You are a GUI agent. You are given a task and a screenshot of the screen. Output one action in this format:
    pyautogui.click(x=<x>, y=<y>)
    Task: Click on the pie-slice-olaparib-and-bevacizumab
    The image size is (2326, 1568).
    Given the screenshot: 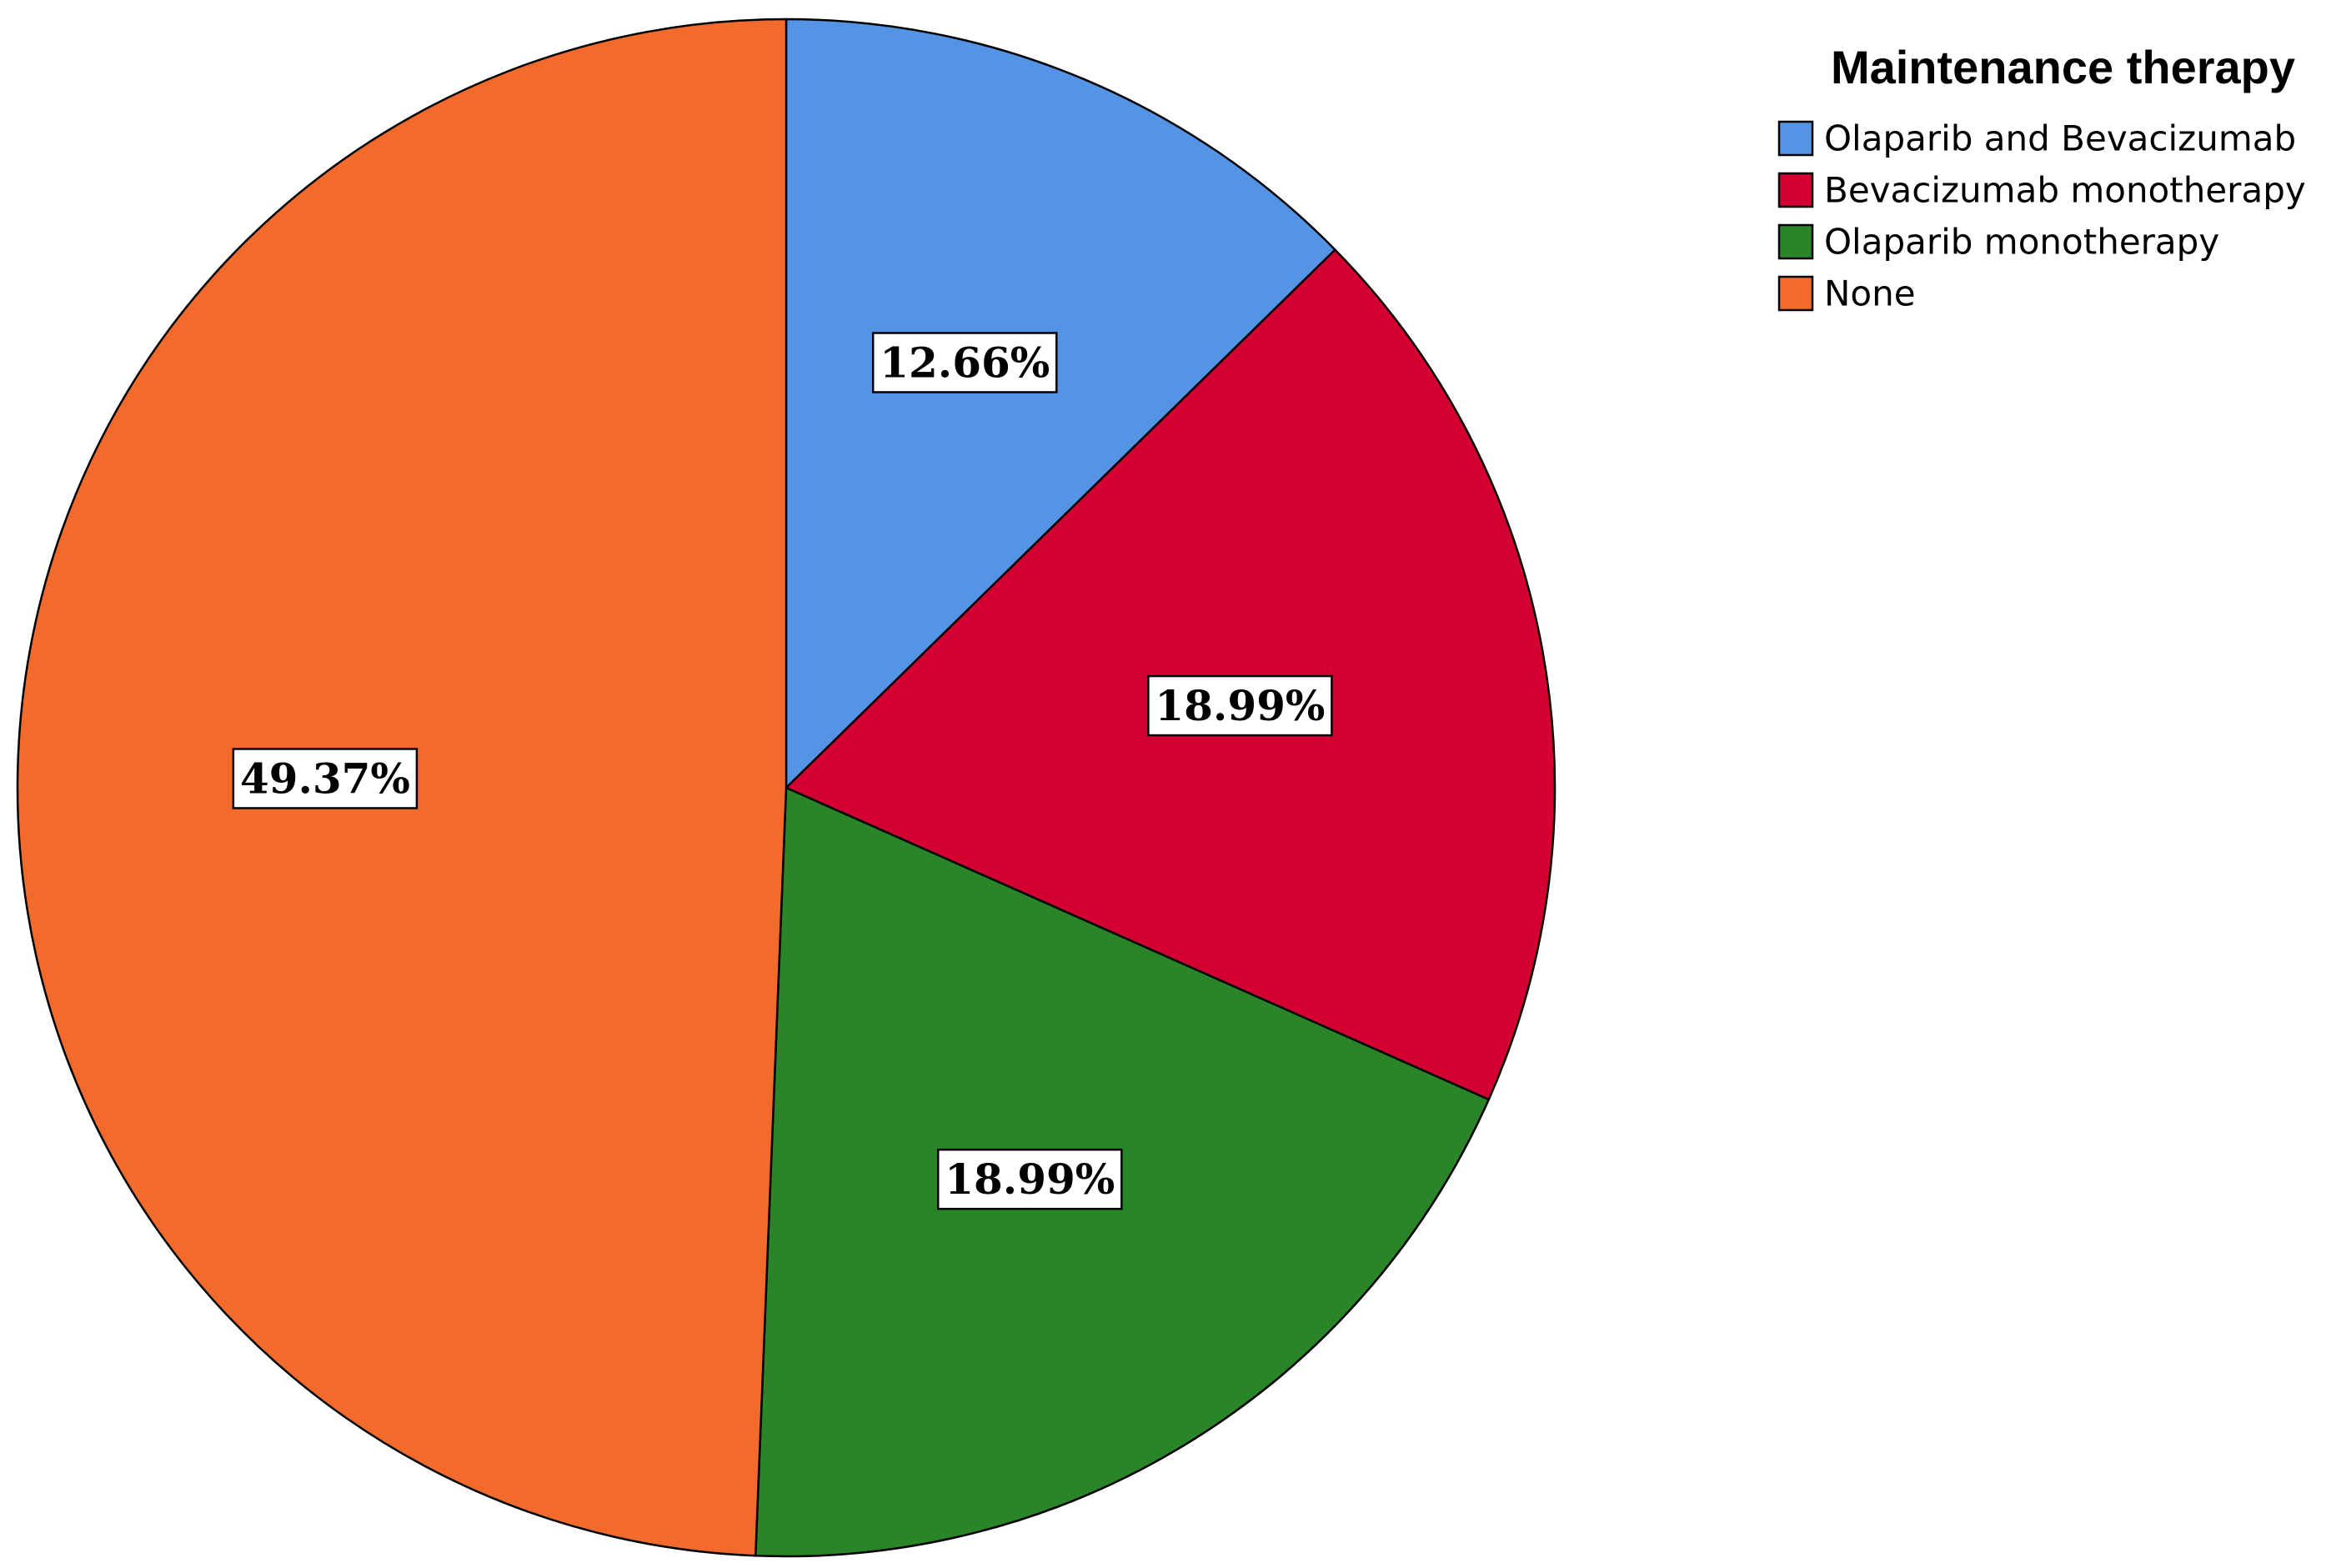 What is the action you would take?
    pyautogui.click(x=1061, y=404)
    